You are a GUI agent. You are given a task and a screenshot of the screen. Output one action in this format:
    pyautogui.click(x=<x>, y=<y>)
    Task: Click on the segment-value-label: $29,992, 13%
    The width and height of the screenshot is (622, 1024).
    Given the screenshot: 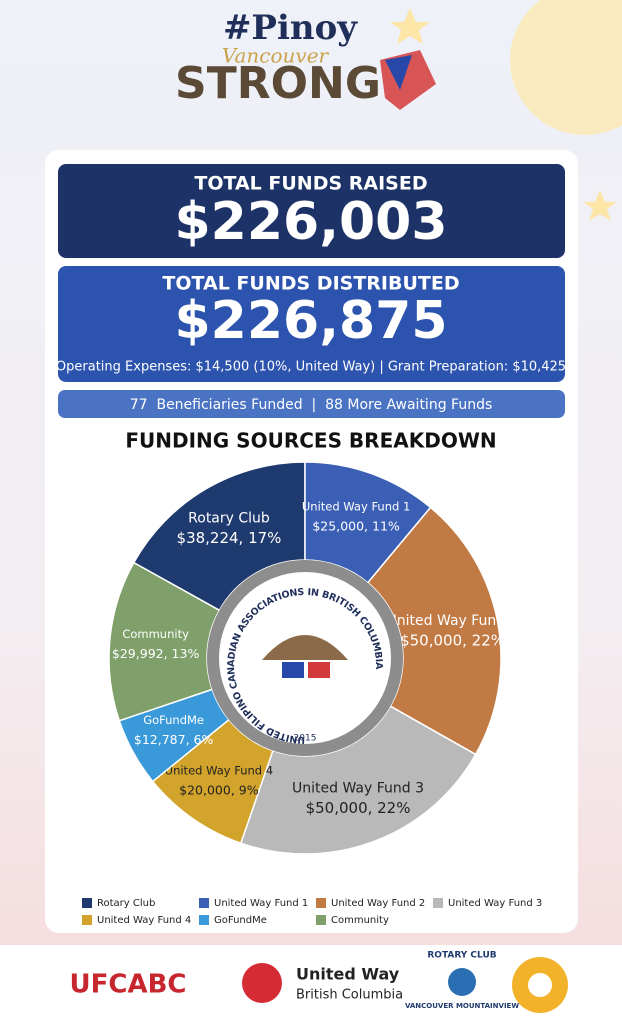 What is the action you would take?
    pyautogui.click(x=156, y=653)
    